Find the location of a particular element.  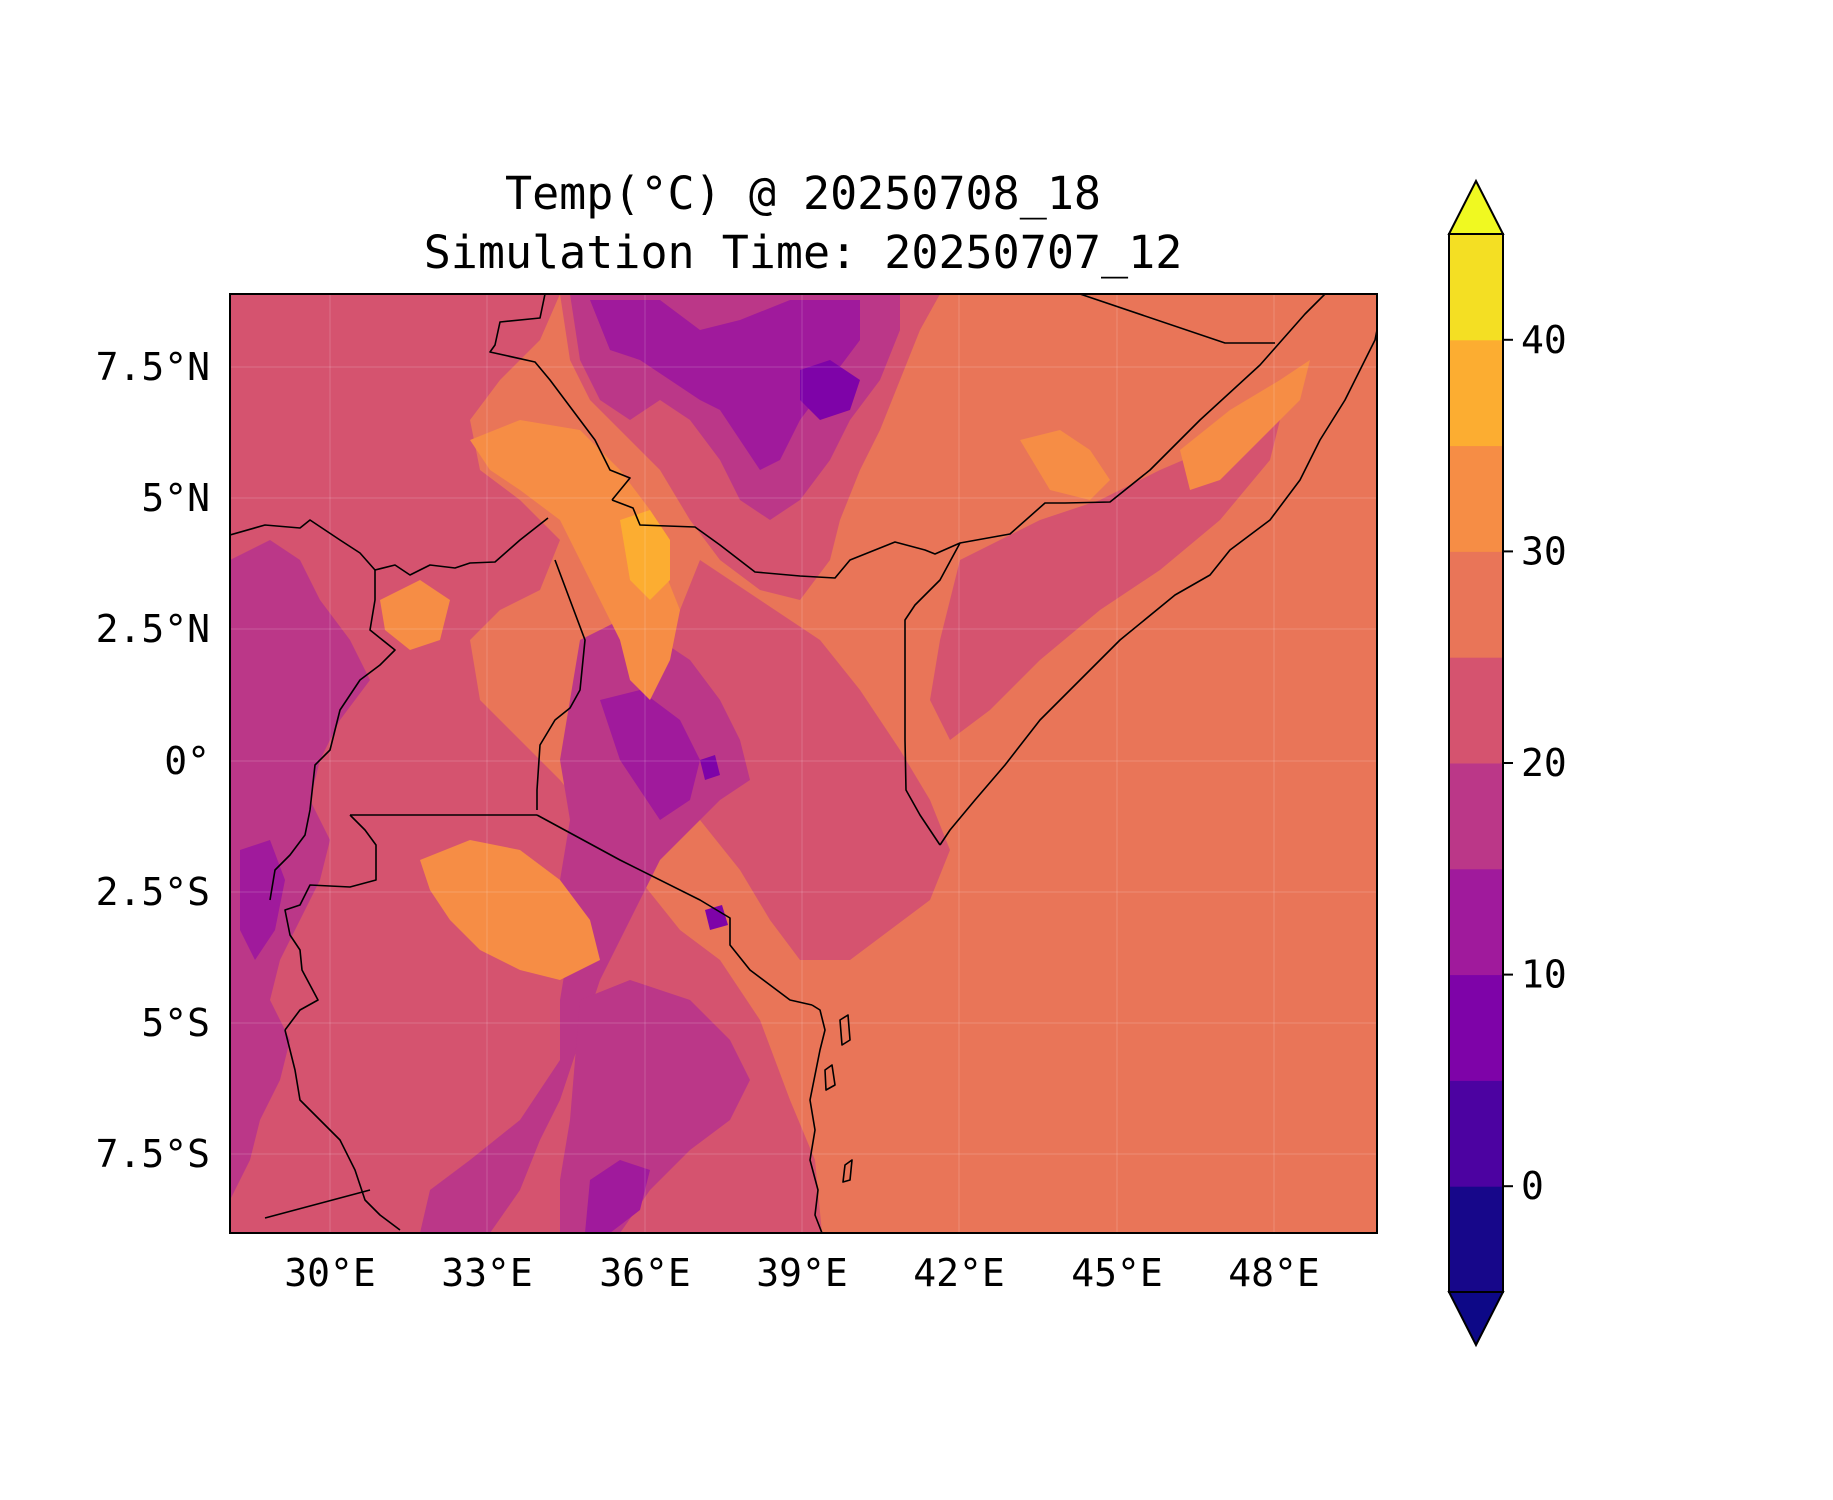

temp-zone-midland-somalia is located at coordinates (1105, 580).